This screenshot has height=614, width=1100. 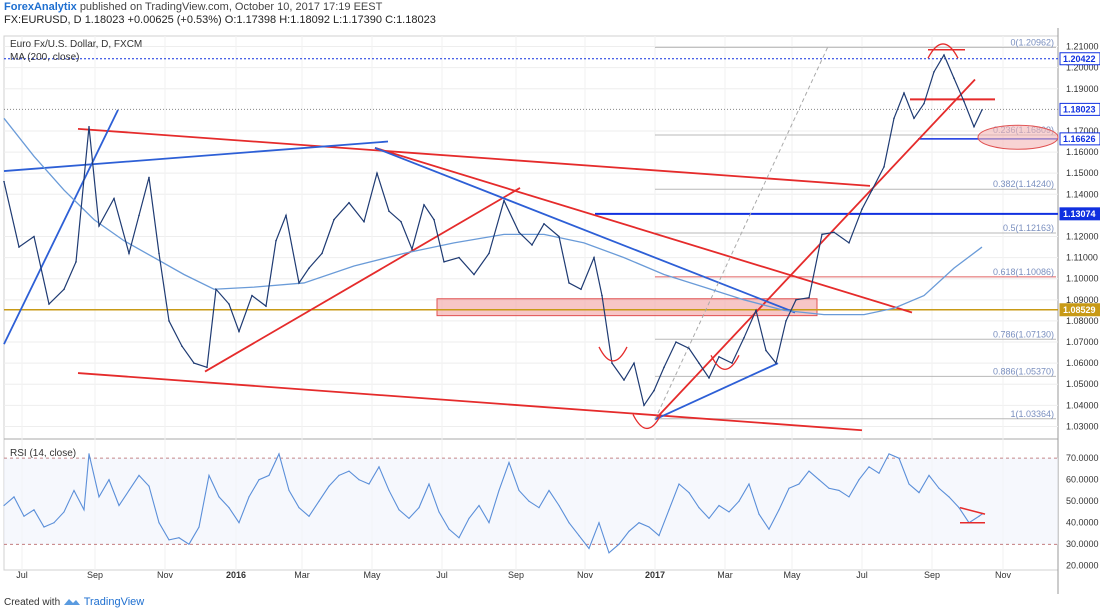 I want to click on low-value: 1.17390, so click(x=362, y=20).